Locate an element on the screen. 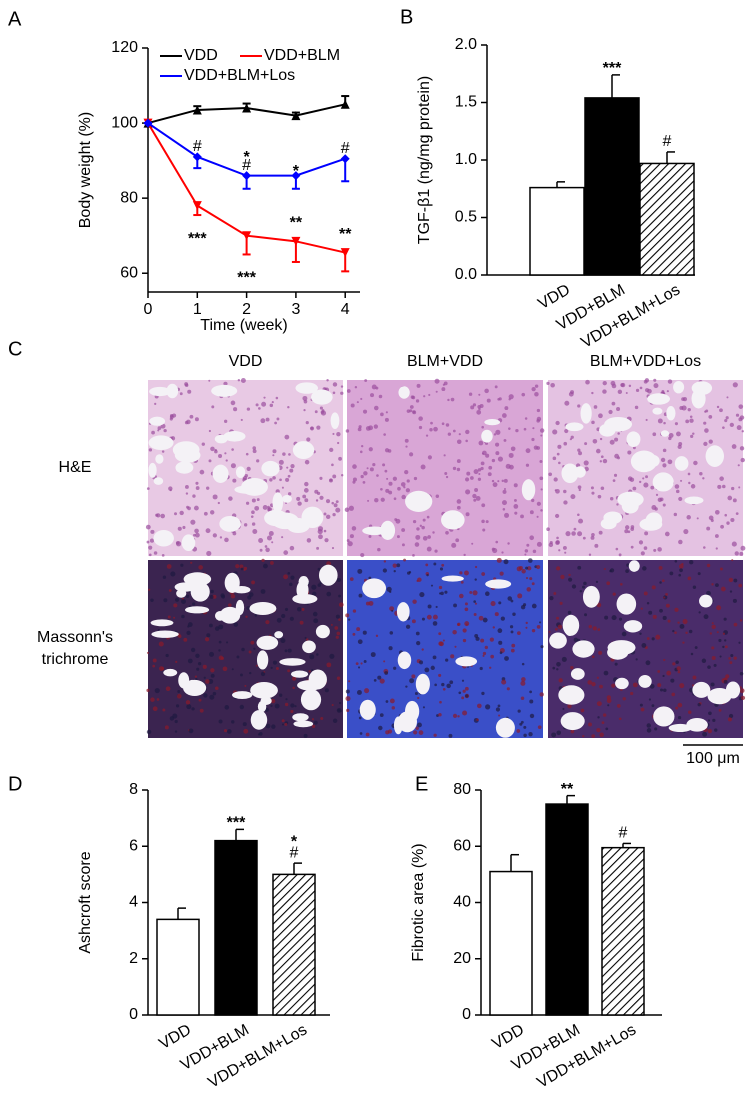 The height and width of the screenshot is (1095, 746). micrograph is located at coordinates (244, 467).